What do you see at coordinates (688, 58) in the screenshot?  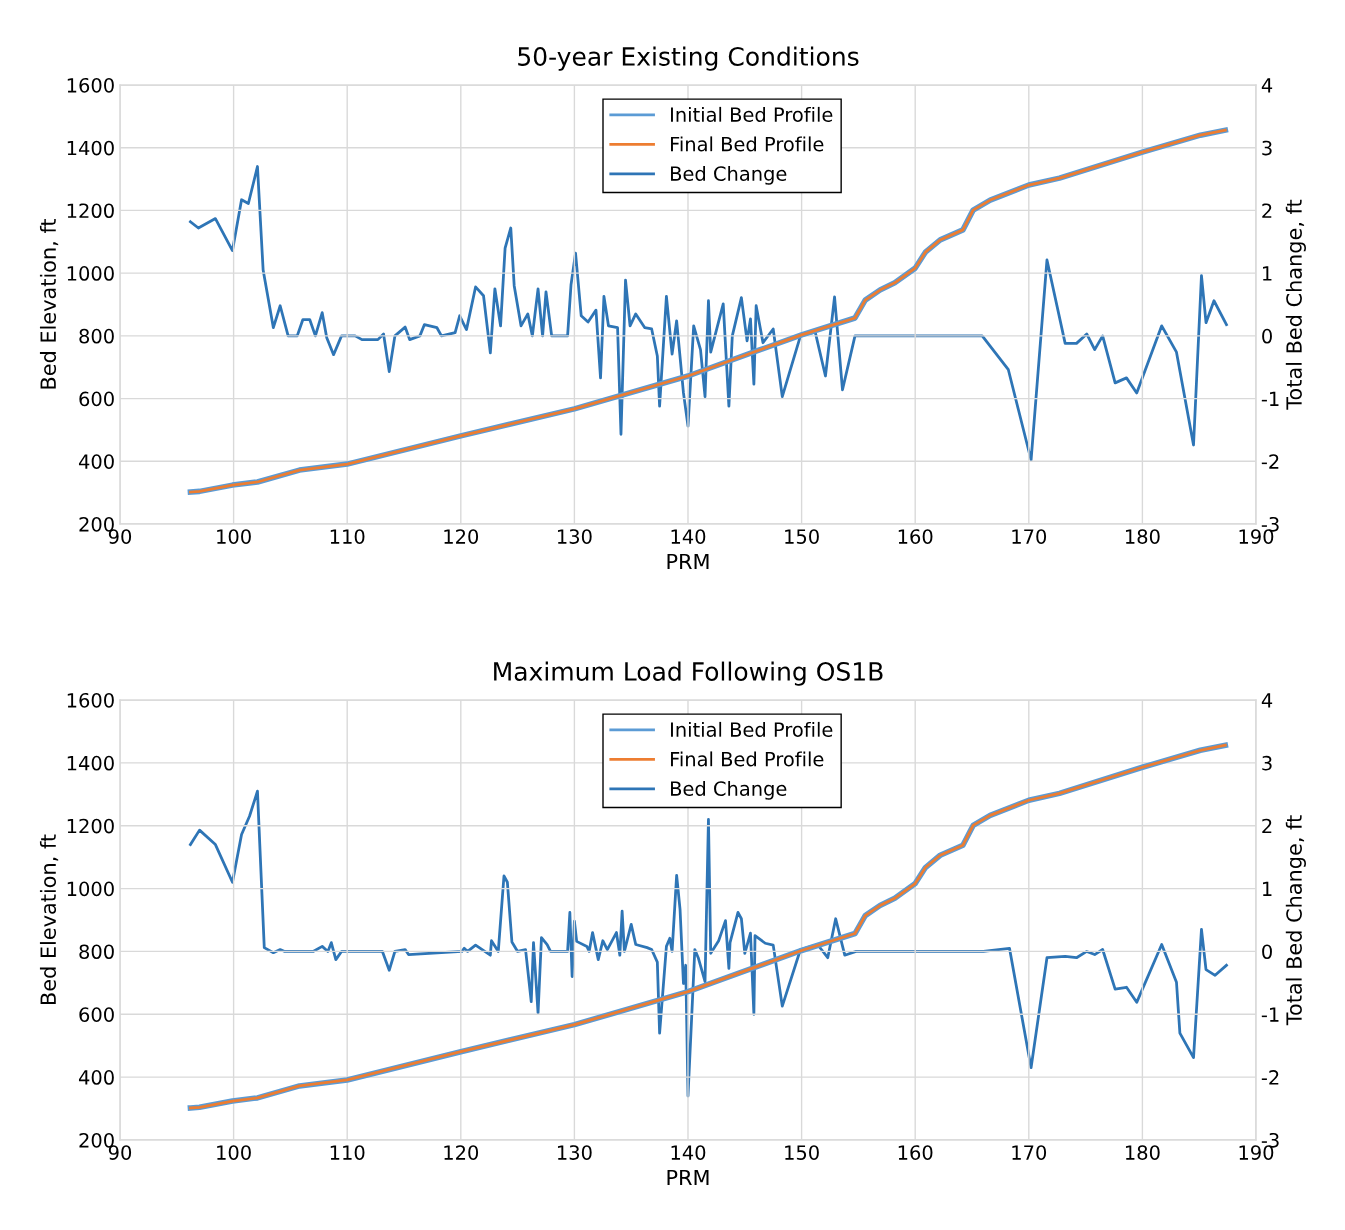 I see `chart-title: 50-year Existing Conditions` at bounding box center [688, 58].